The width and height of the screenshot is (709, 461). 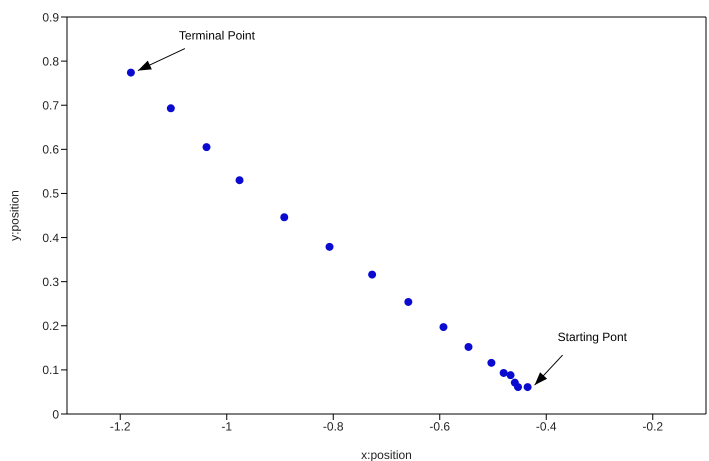 I want to click on x-tick-label: -0.2, so click(x=653, y=427).